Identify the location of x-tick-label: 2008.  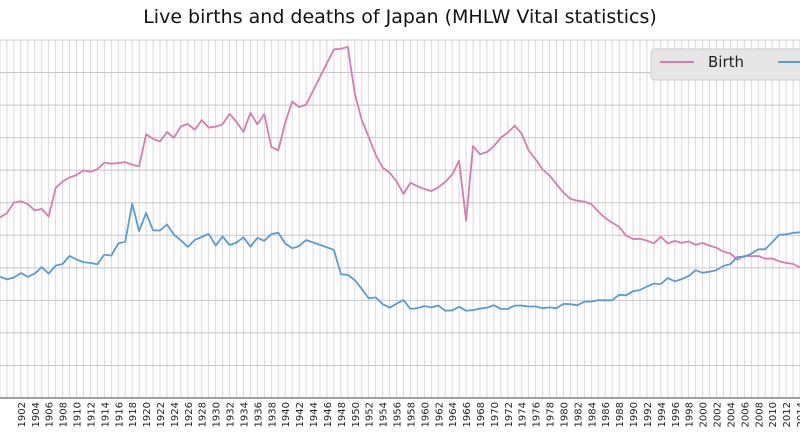
(759, 414).